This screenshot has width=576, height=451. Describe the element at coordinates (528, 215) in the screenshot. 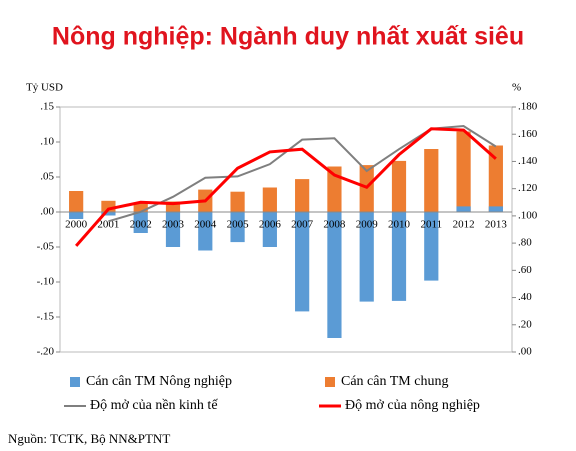

I see `y2-tick-label: .100` at that location.